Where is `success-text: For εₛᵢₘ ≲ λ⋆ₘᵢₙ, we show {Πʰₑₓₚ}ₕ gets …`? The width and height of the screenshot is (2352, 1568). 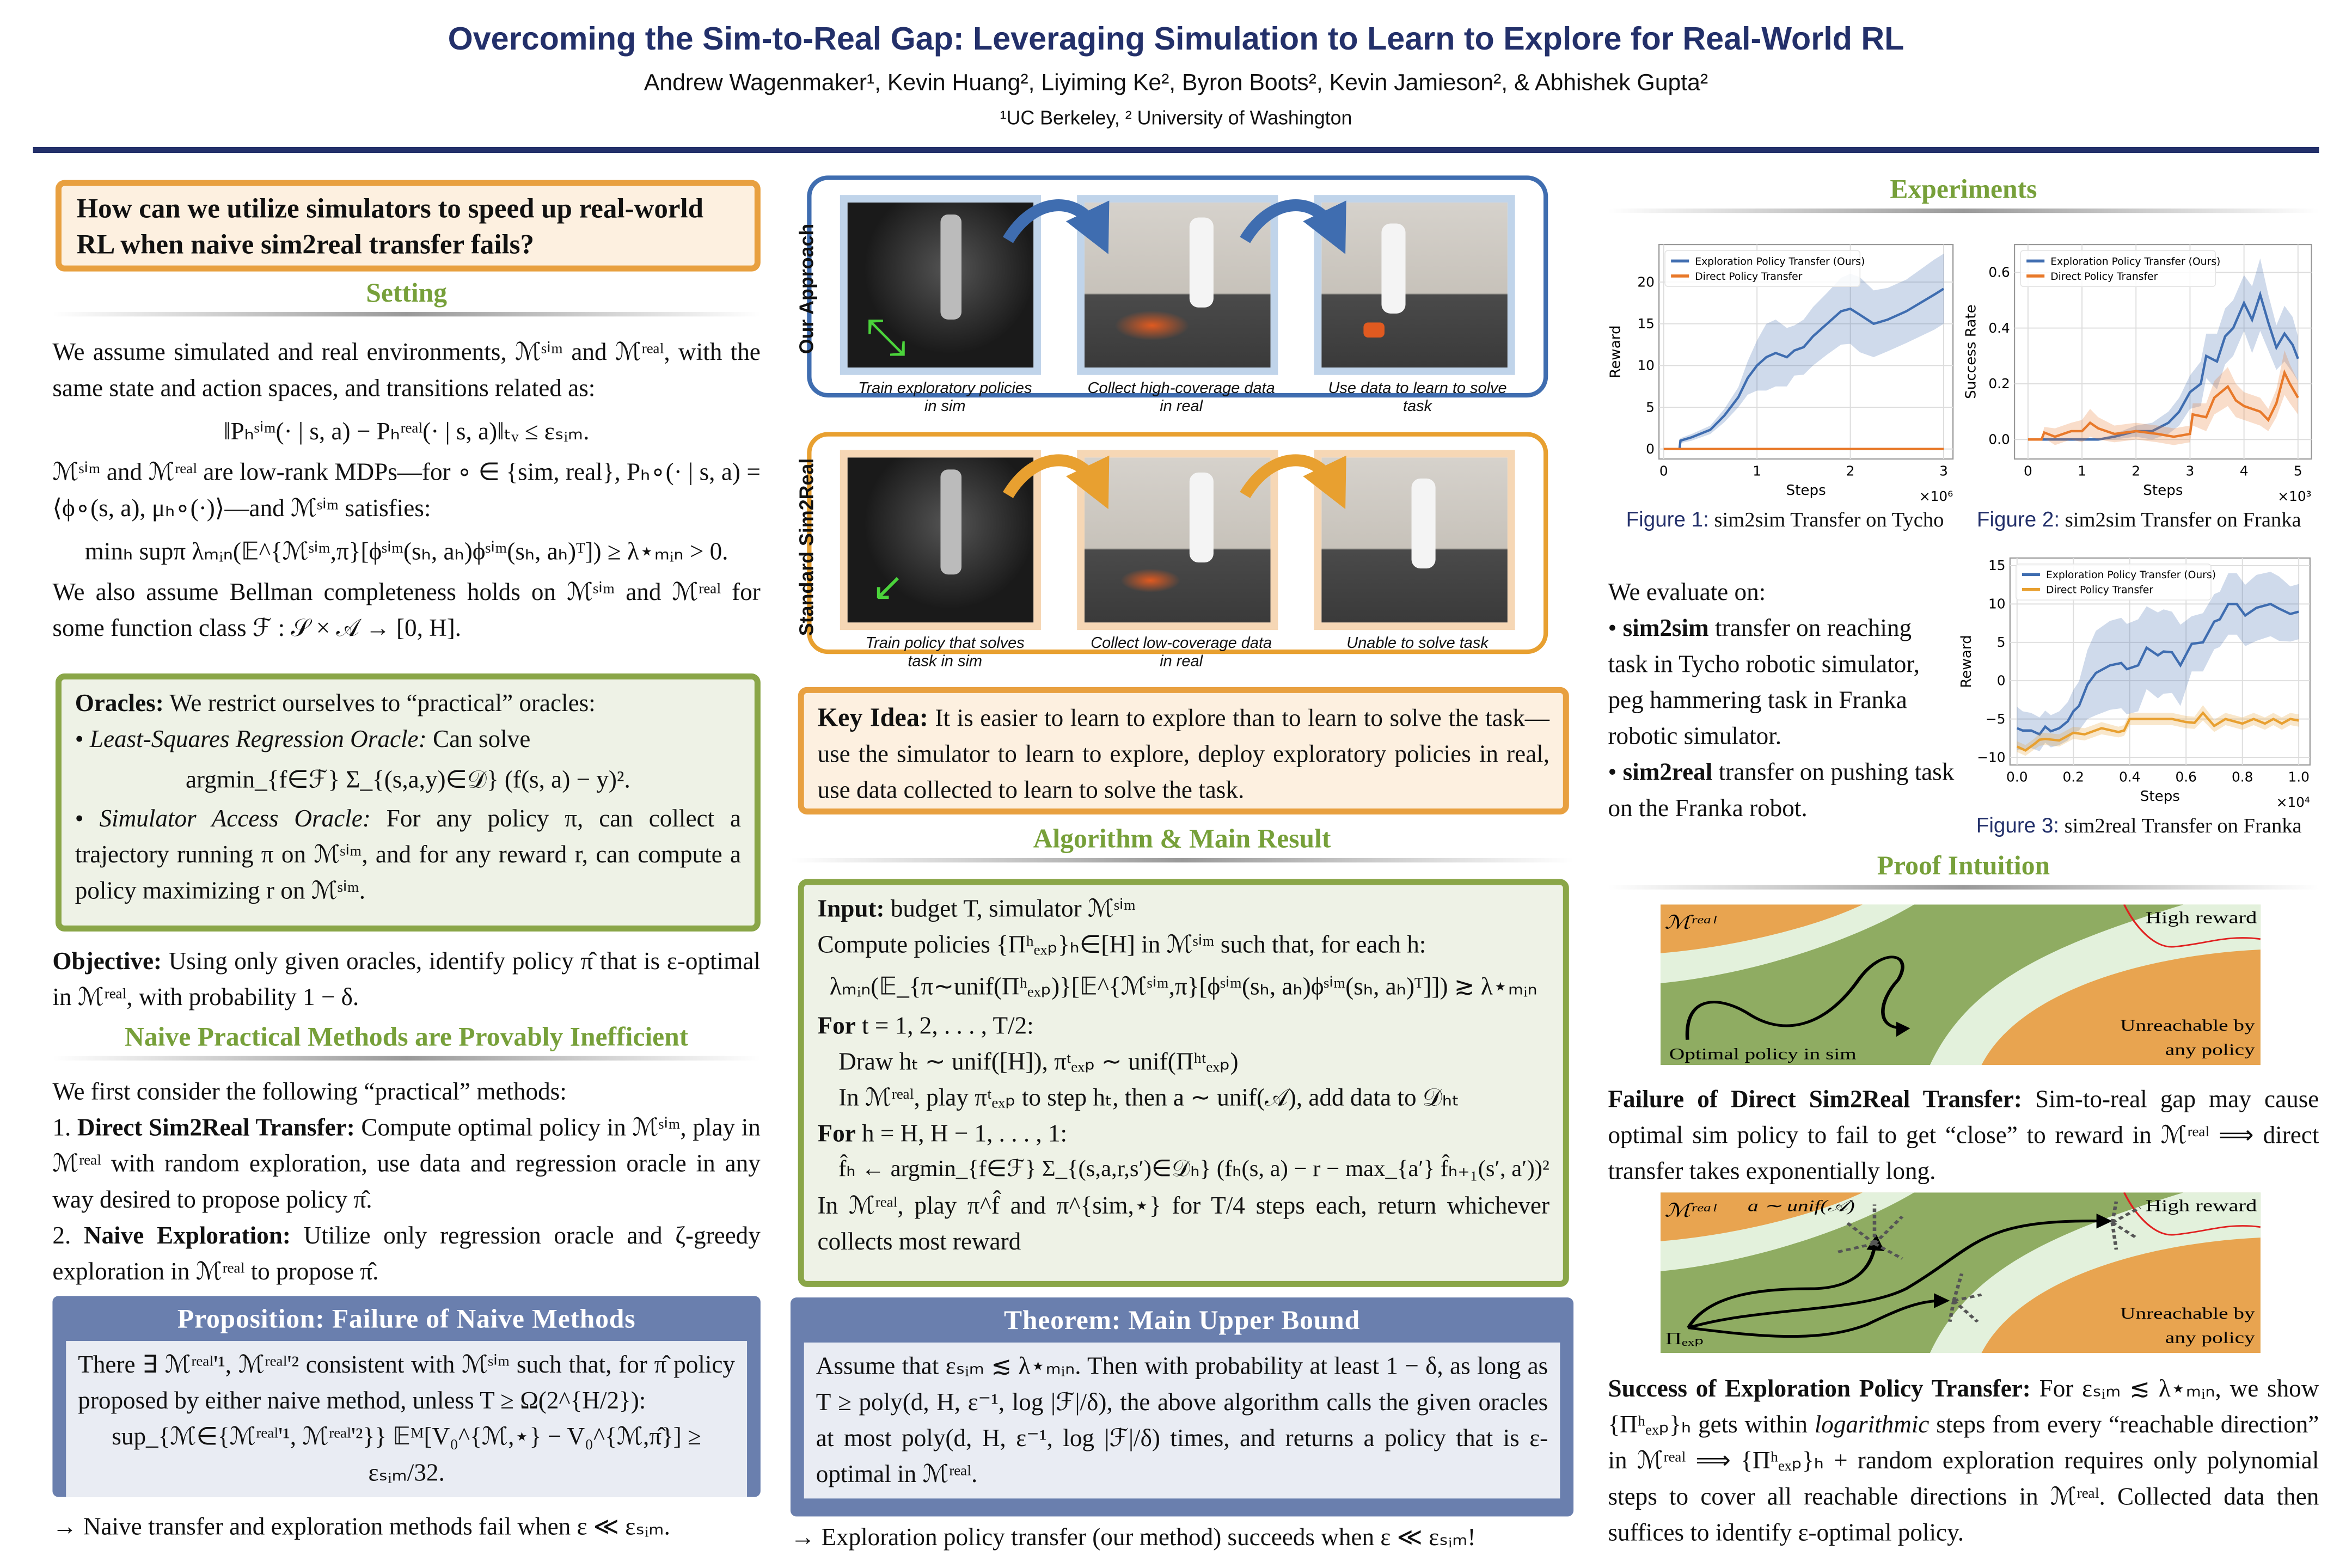 success-text: For εₛᵢₘ ≲ λ⋆ₘᵢₙ, we show {Πʰₑₓₚ}ₕ gets … is located at coordinates (1963, 1406).